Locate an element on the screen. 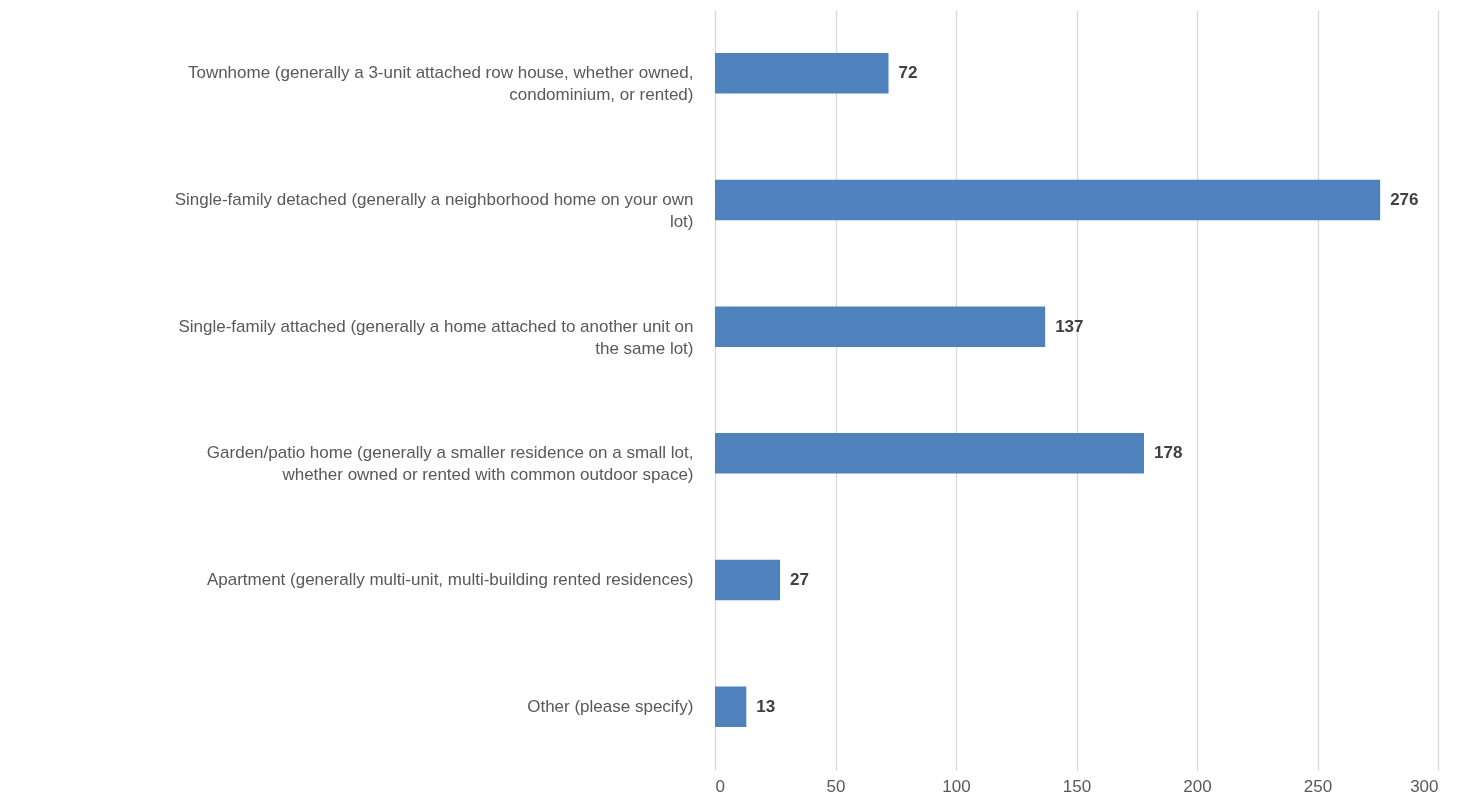 The width and height of the screenshot is (1473, 812). y-tick-label: Other (please specify) is located at coordinates (610, 706).